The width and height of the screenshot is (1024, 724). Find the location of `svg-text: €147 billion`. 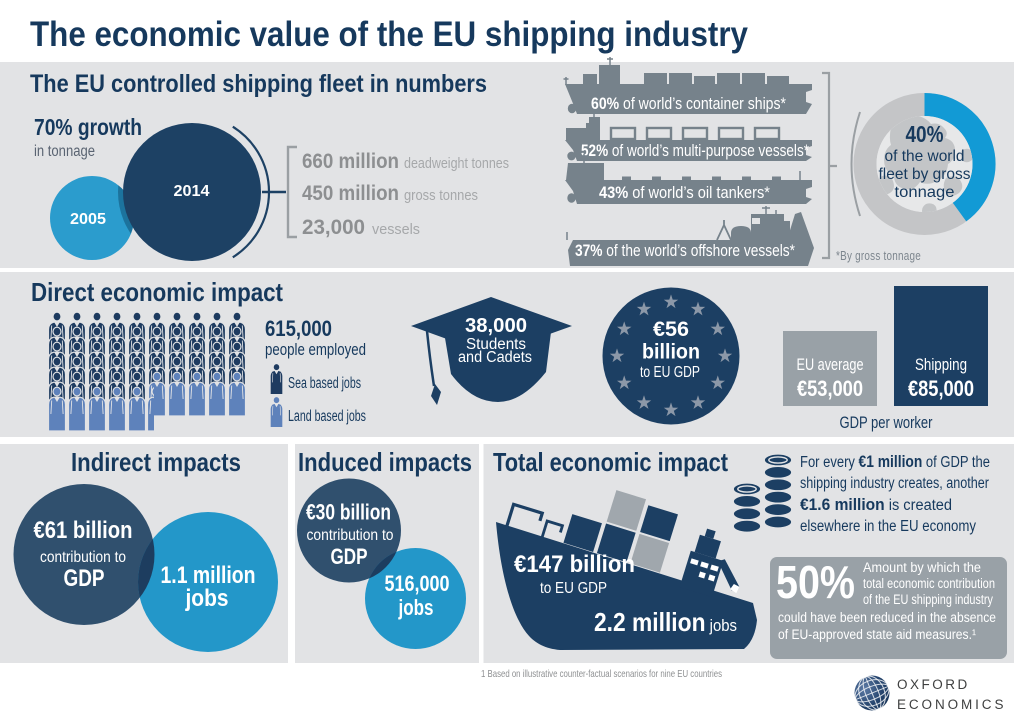

svg-text: €147 billion is located at coordinates (574, 564).